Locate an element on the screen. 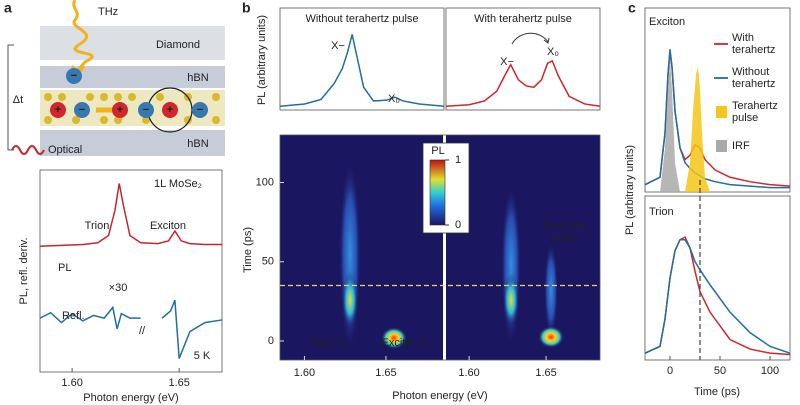  colorbar-tick-label: 0 is located at coordinates (458, 225).